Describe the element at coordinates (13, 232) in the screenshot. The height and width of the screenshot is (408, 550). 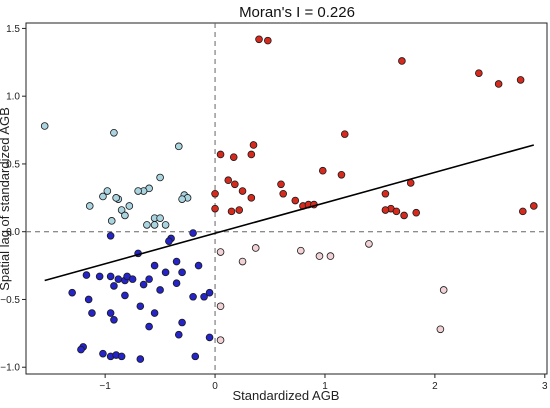
I see `y-tick-label: 0.0` at that location.